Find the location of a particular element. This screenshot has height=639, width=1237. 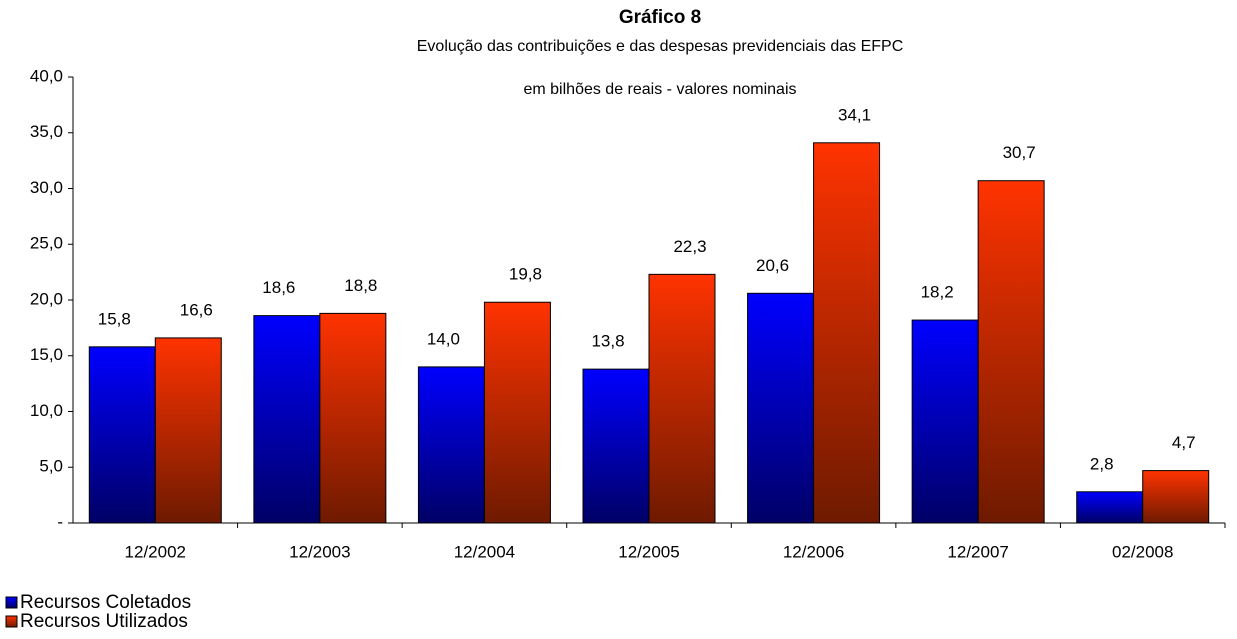

value-label: 4,7 is located at coordinates (1184, 442).